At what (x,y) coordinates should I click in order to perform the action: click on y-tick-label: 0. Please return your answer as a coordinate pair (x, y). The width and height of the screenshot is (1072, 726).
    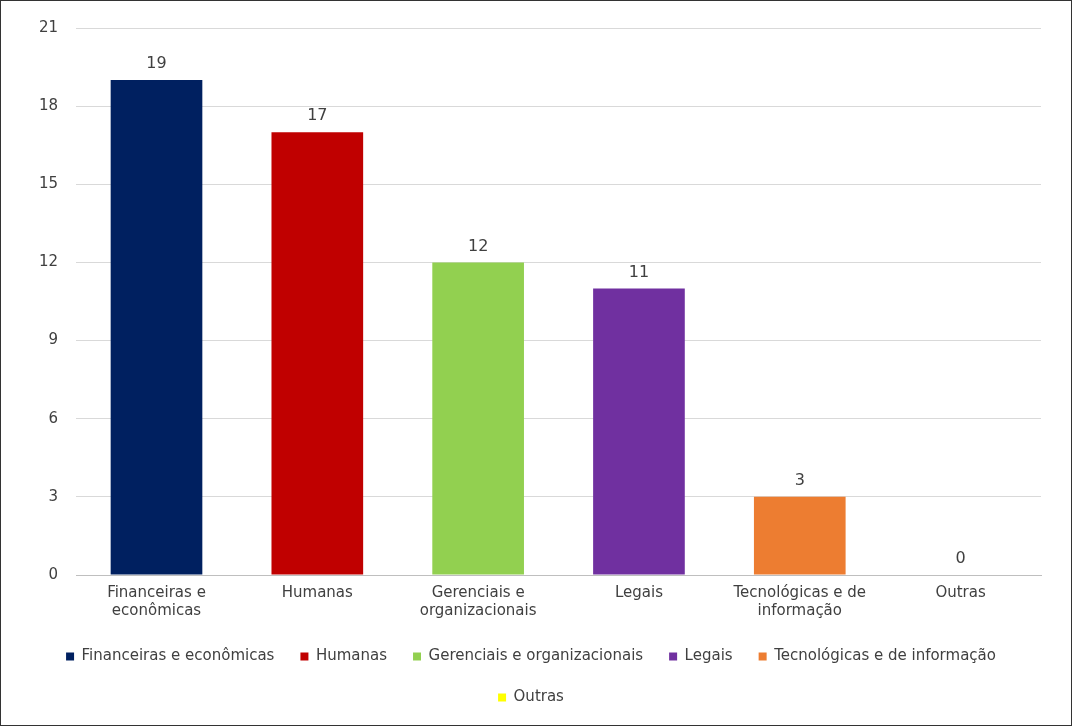
    Looking at the image, I should click on (53, 573).